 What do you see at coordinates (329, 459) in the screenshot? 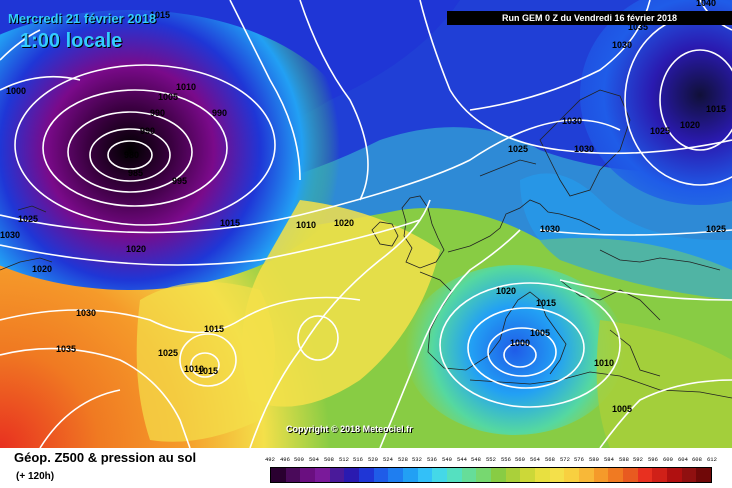
I see `scale-tick-label: 508` at bounding box center [329, 459].